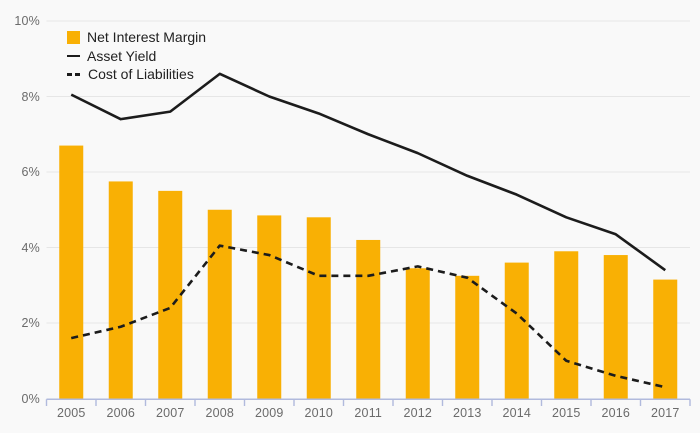  I want to click on bar-2008, so click(219, 304).